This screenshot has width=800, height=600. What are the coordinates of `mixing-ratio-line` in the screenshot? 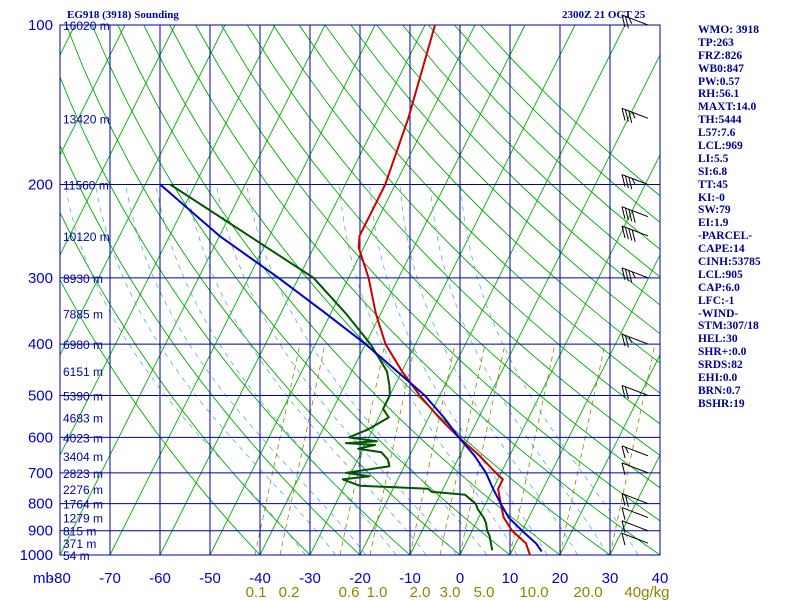 It's located at (392, 449).